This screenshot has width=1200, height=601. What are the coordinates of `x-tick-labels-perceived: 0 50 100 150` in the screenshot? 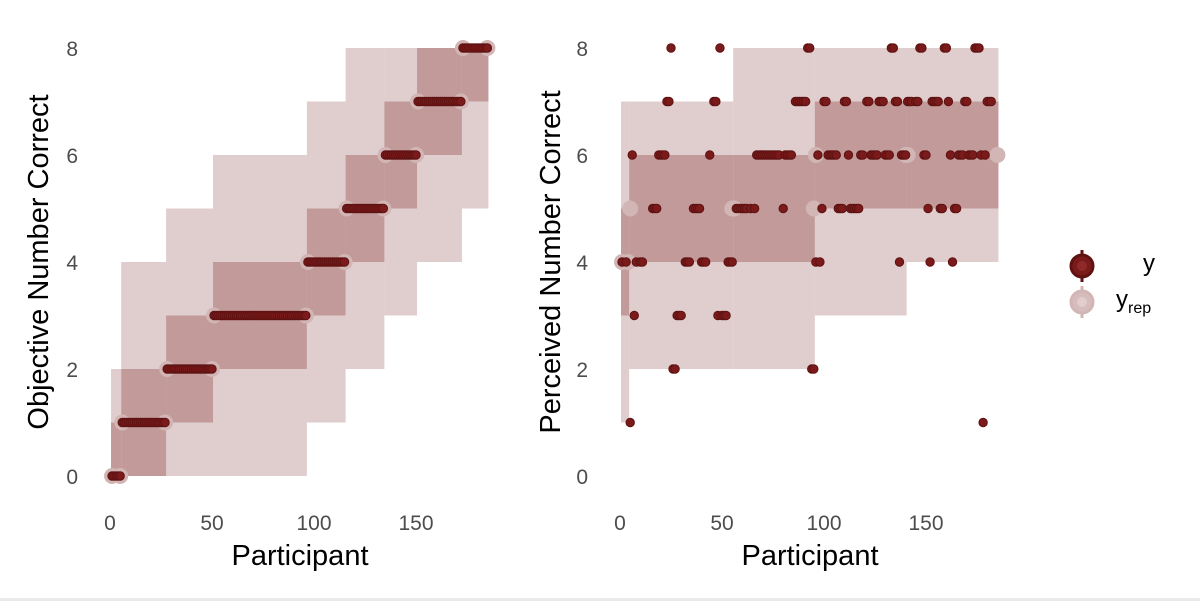 It's located at (778, 523).